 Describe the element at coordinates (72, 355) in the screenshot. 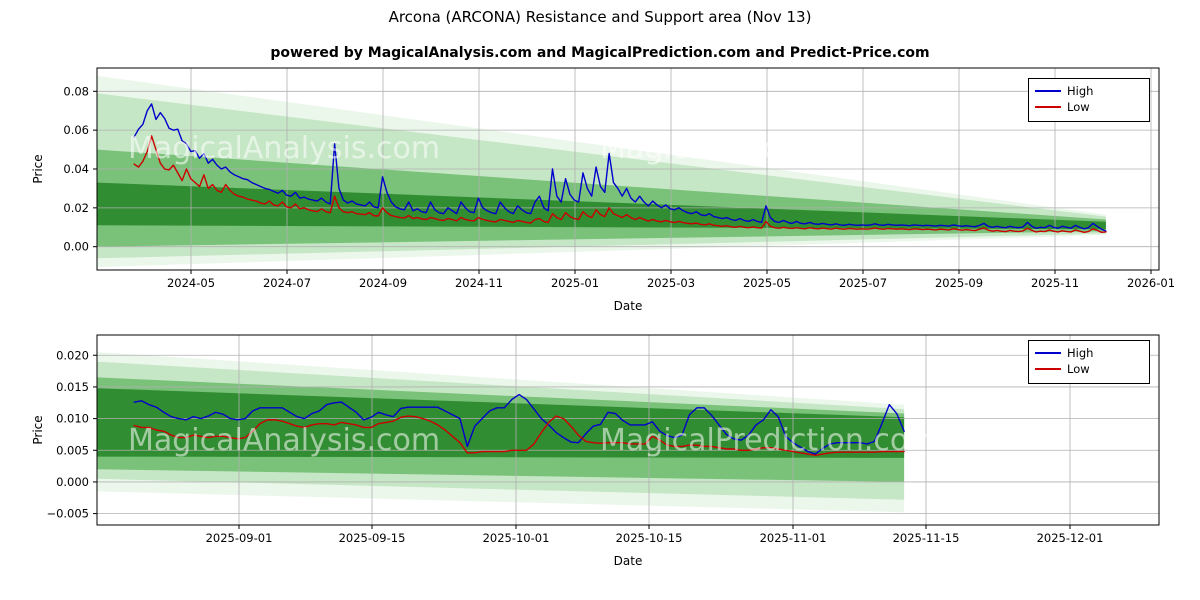

I see `svg-text: 0.020` at that location.